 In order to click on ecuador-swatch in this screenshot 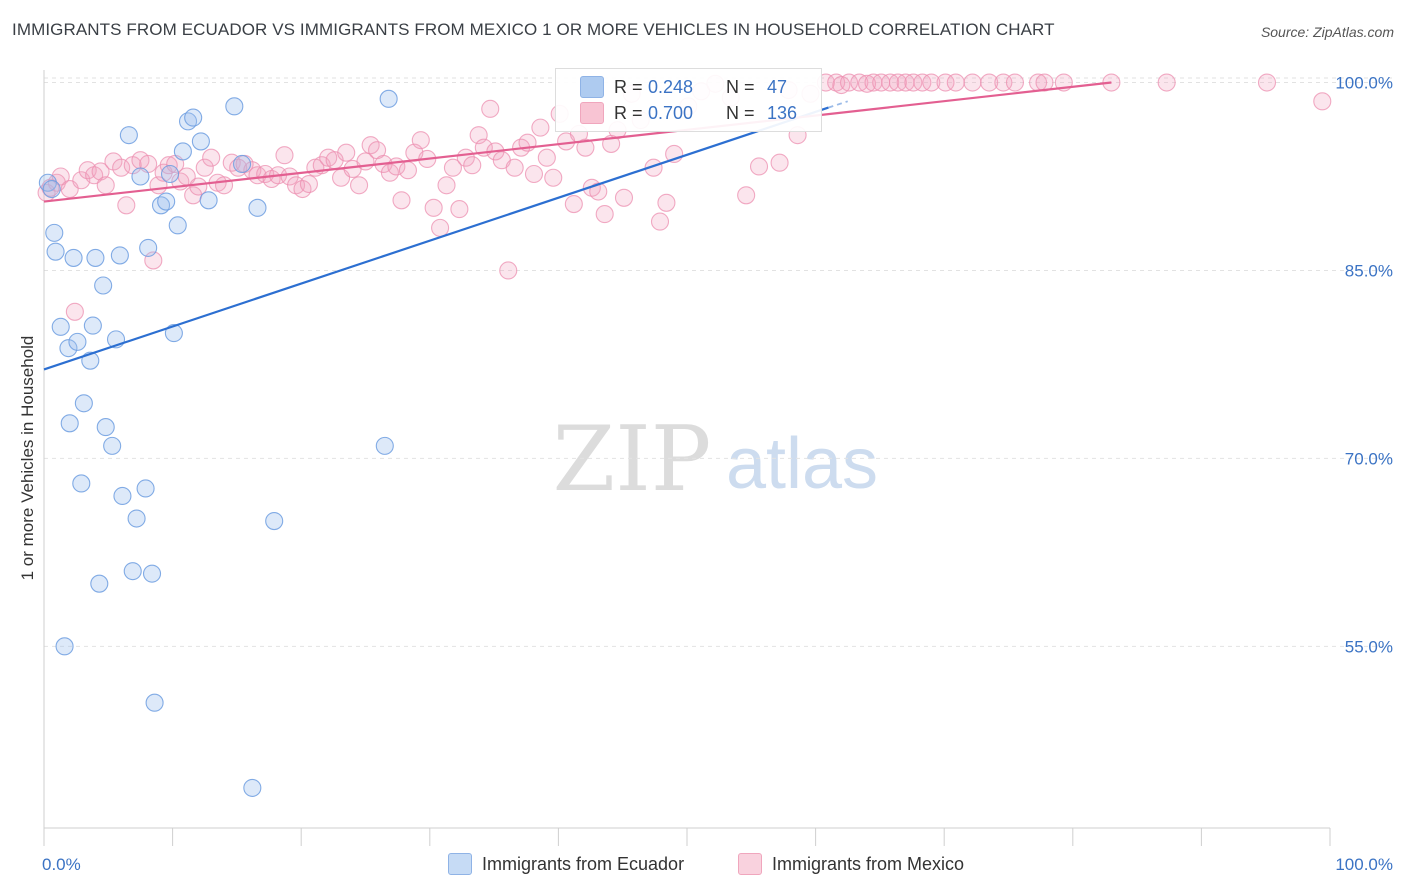, I will do `click(592, 87)`.